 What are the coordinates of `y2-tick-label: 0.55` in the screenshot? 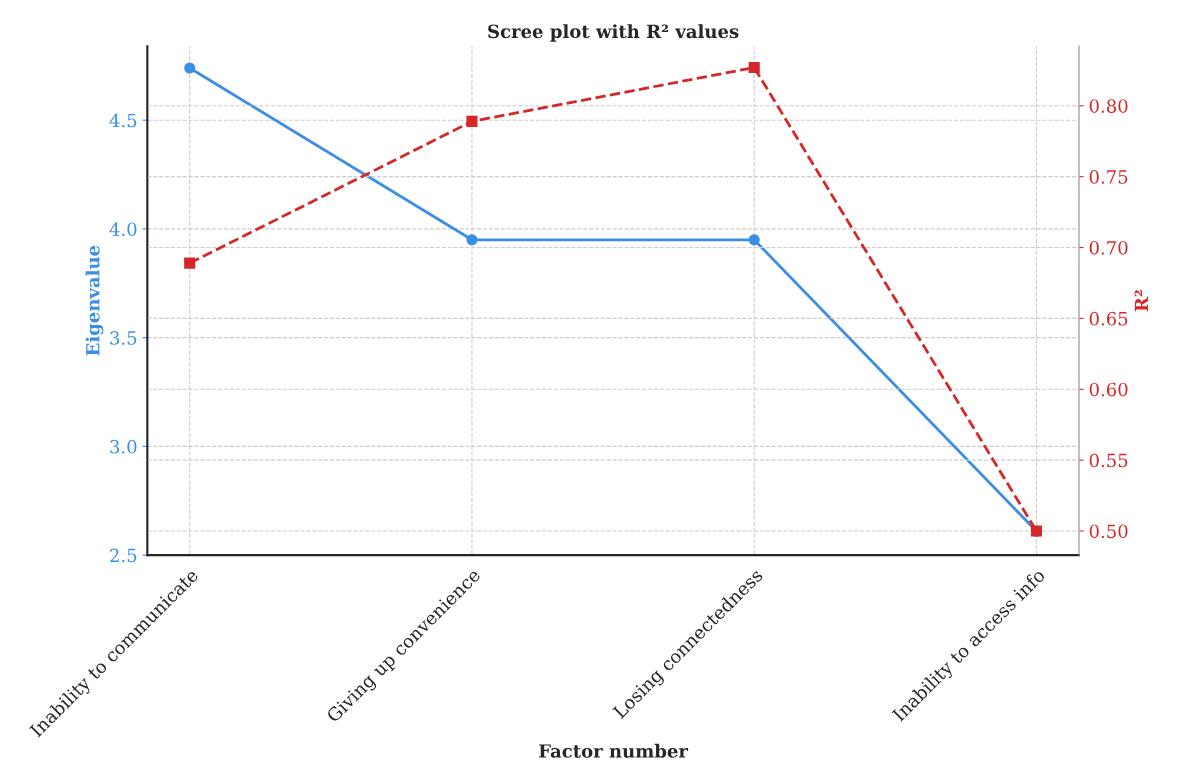 It's located at (1108, 460).